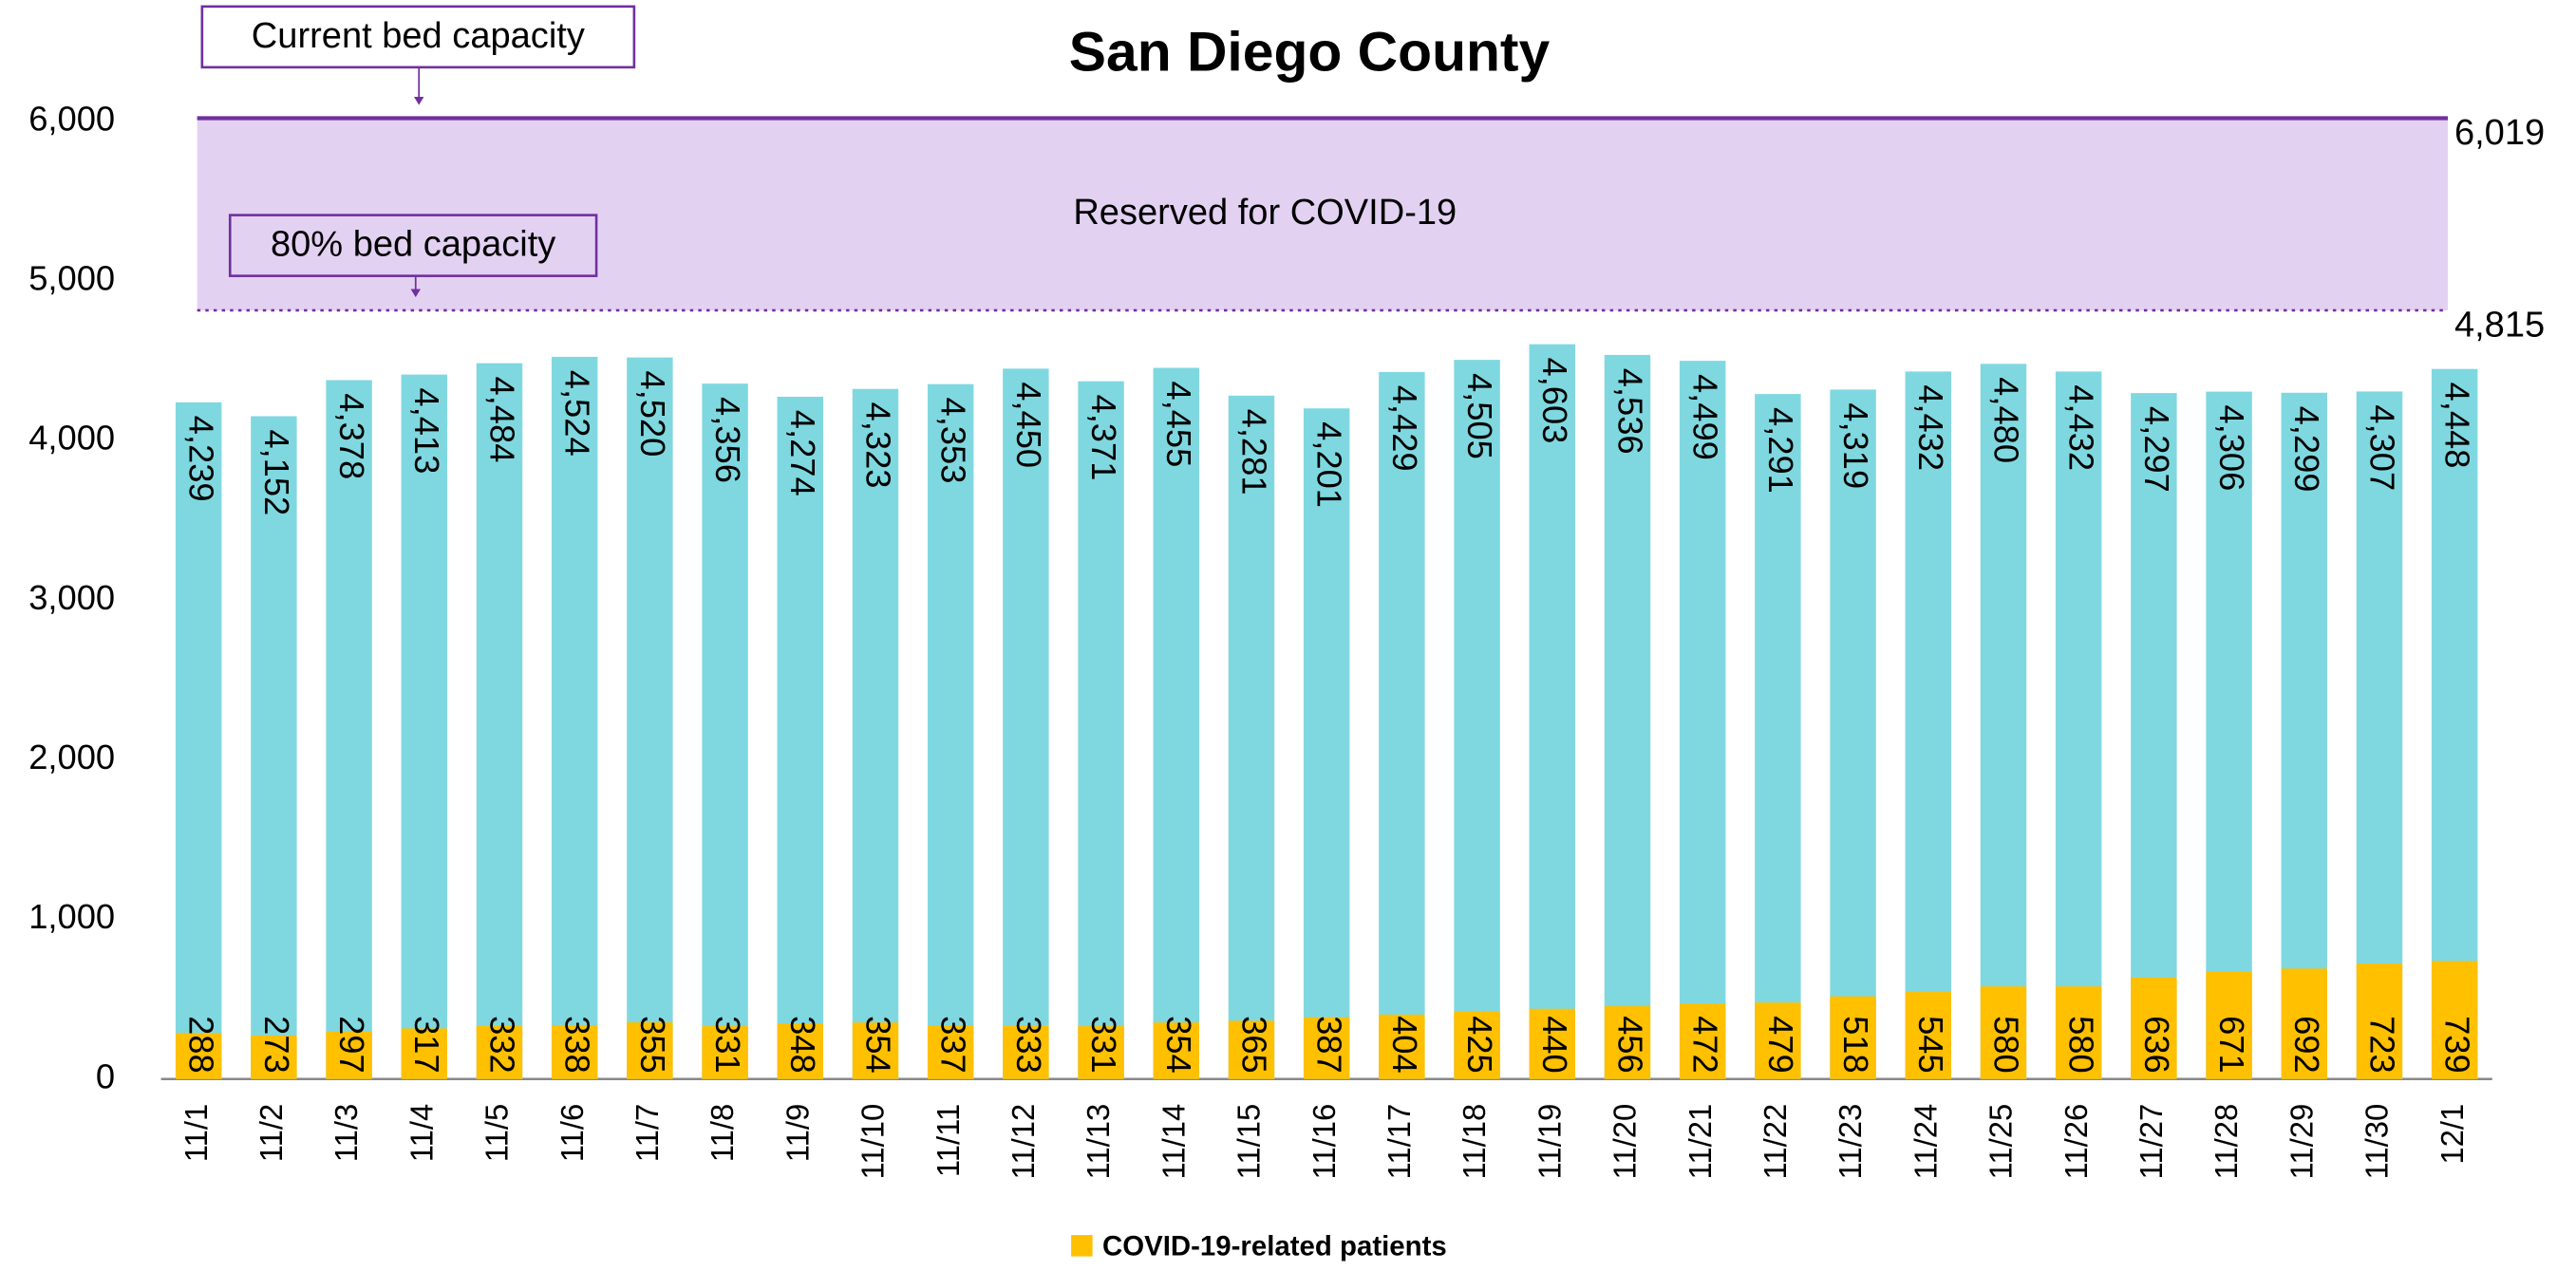  Describe the element at coordinates (1780, 1045) in the screenshot. I see `value-label: 479` at that location.